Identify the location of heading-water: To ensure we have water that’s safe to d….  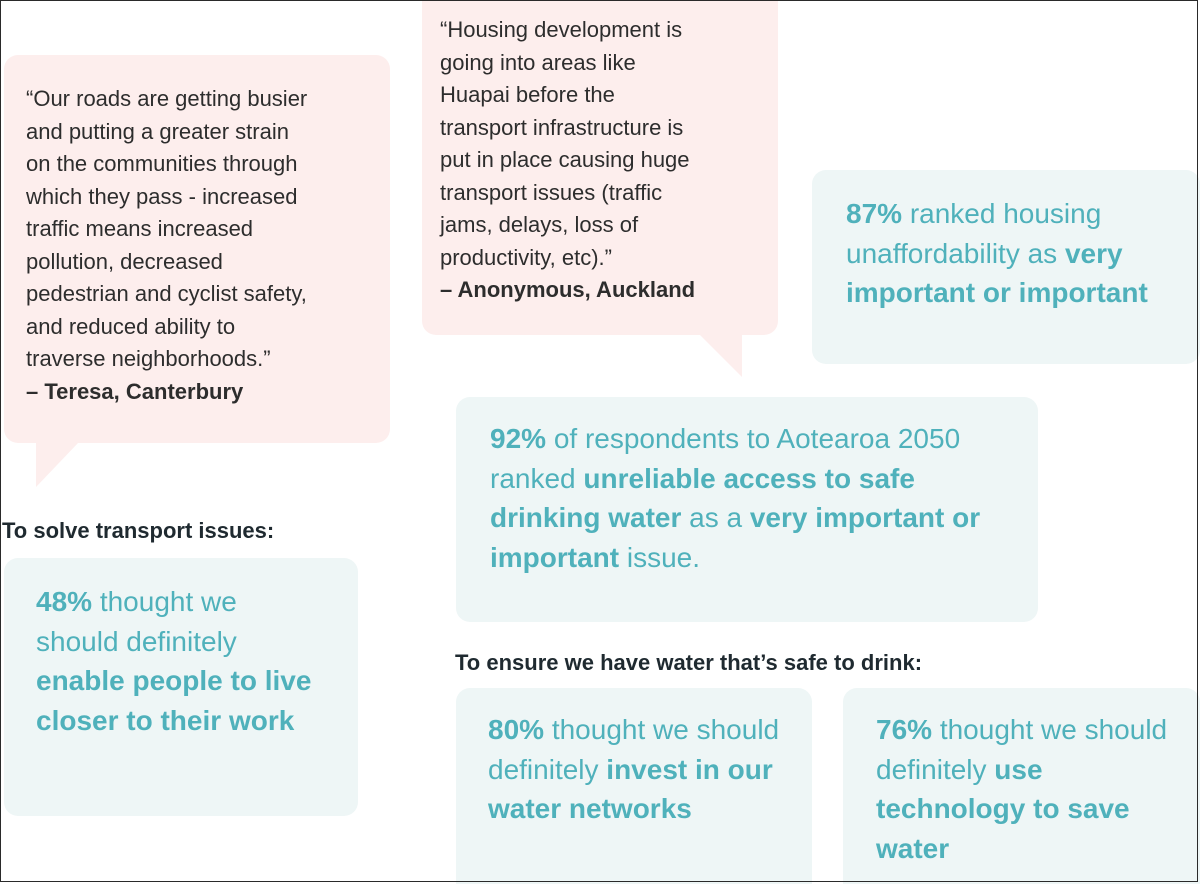
(689, 662).